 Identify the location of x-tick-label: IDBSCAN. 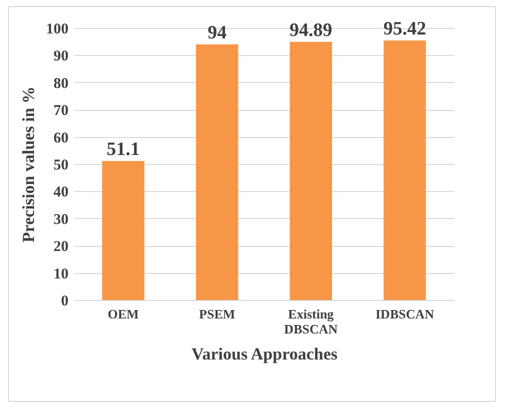
(405, 314).